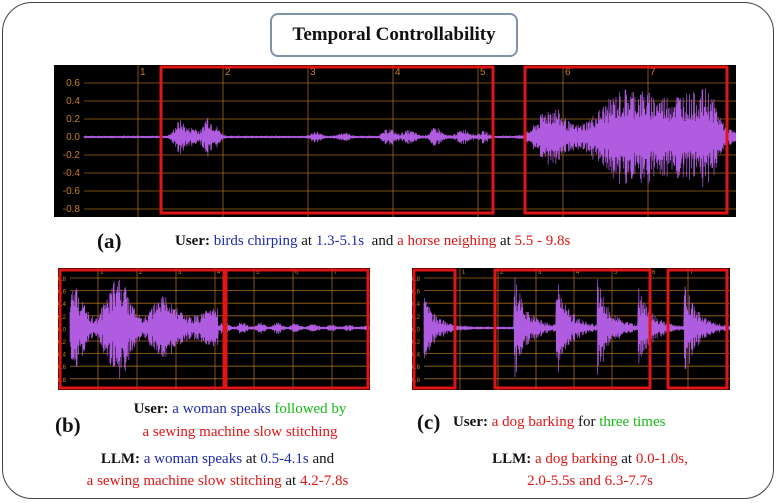 This screenshot has height=503, width=778. I want to click on waveform-b: 0.8 0.6 0.4 0.2 0.0 -0.2 -0.4 -0.6 -0.8 1 2 3 4 5 6 7, so click(214, 329).